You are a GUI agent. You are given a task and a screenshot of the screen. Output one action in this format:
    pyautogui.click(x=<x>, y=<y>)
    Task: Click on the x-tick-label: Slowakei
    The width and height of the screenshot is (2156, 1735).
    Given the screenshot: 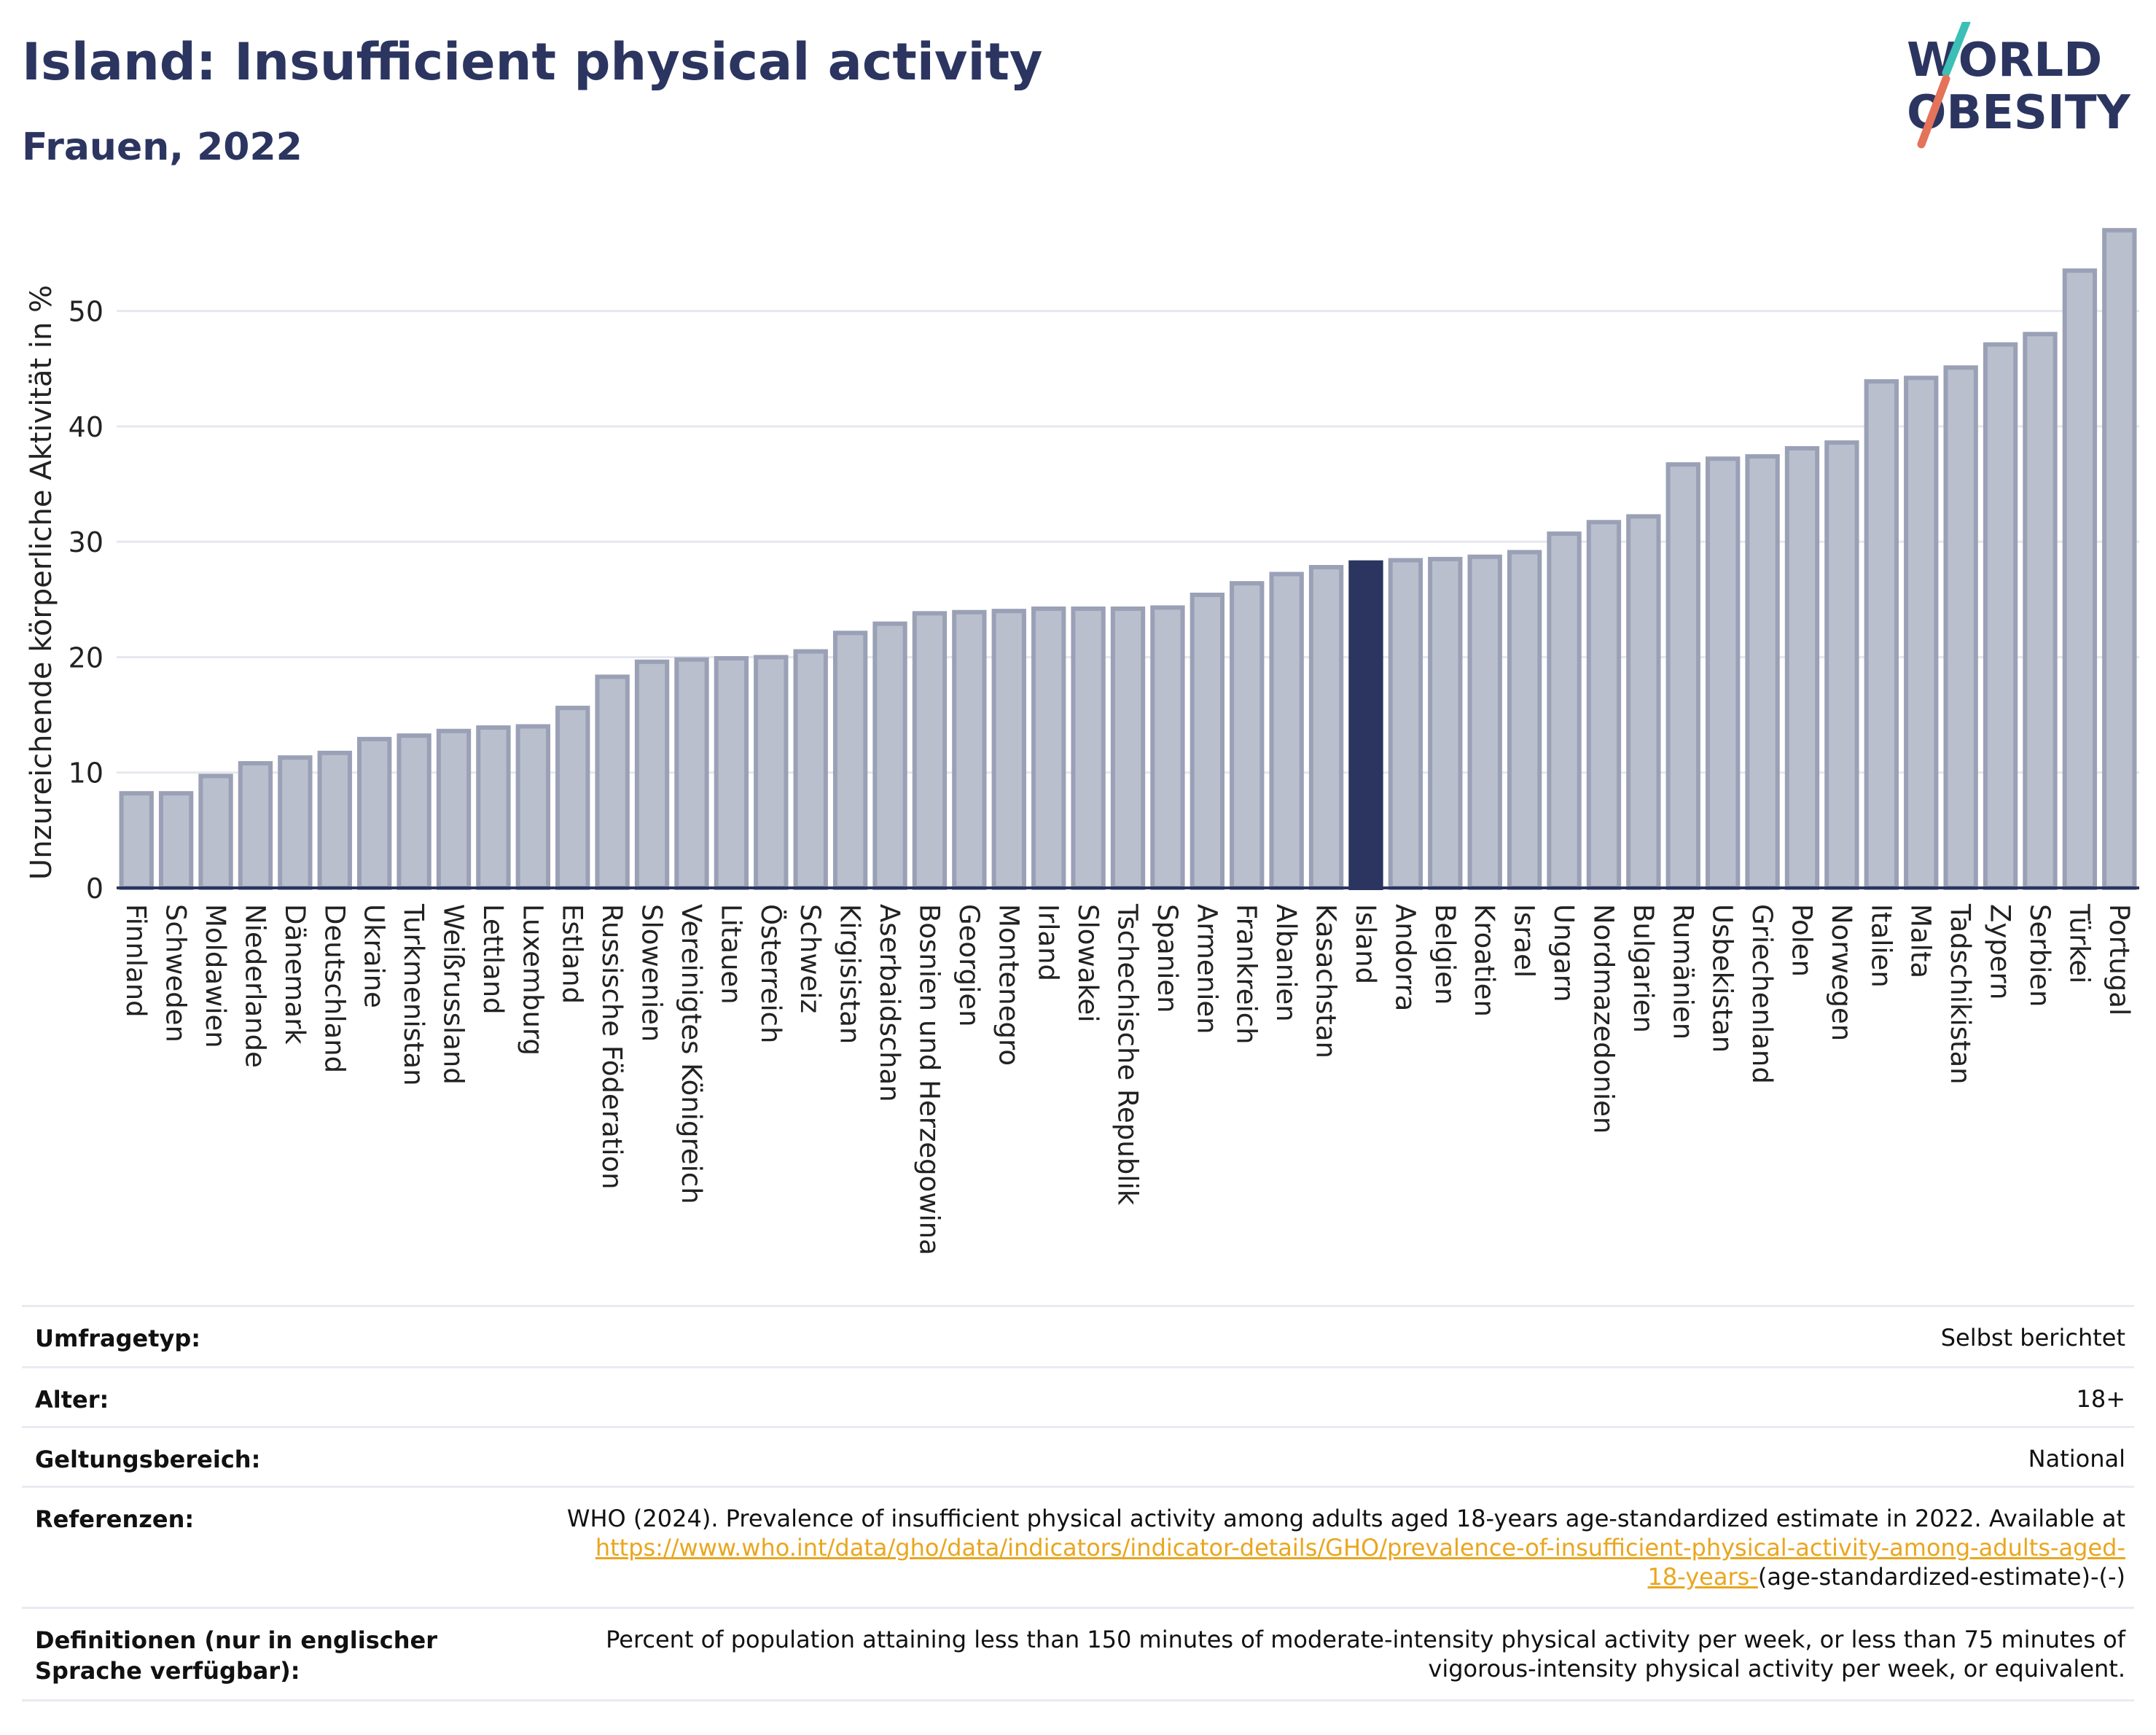 What is the action you would take?
    pyautogui.click(x=1088, y=963)
    